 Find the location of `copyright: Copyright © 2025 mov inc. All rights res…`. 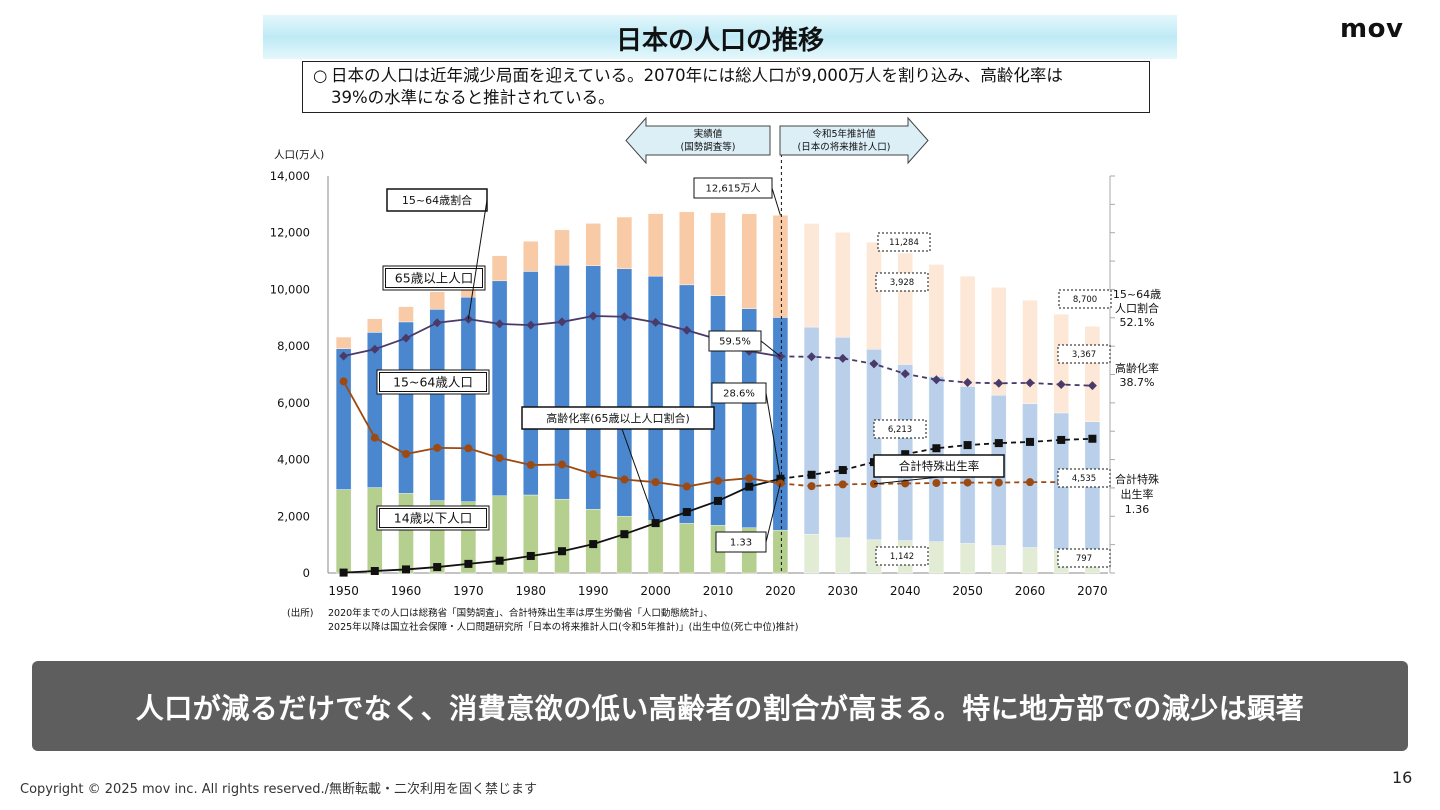

copyright: Copyright © 2025 mov inc. All rights res… is located at coordinates (279, 789).